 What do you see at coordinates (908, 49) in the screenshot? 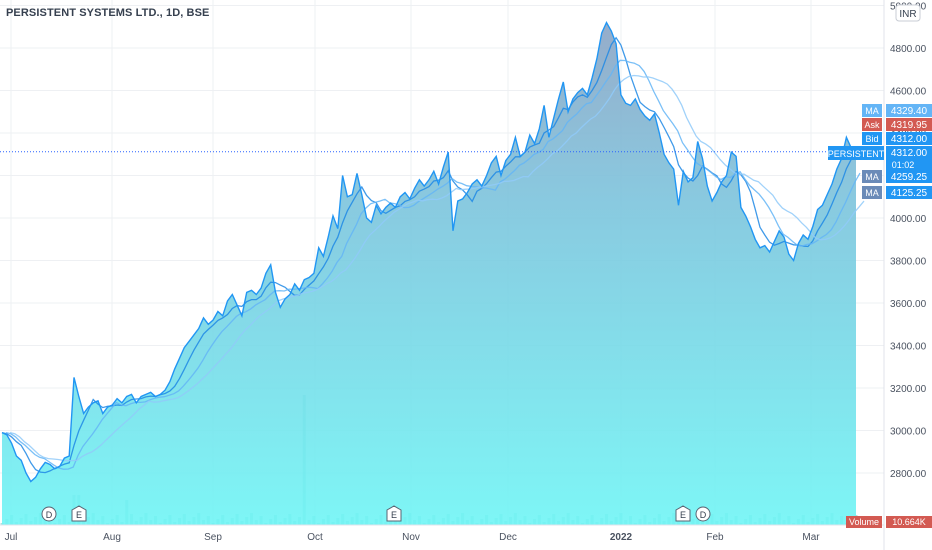
I see `y-tick-label: 4800.00` at bounding box center [908, 49].